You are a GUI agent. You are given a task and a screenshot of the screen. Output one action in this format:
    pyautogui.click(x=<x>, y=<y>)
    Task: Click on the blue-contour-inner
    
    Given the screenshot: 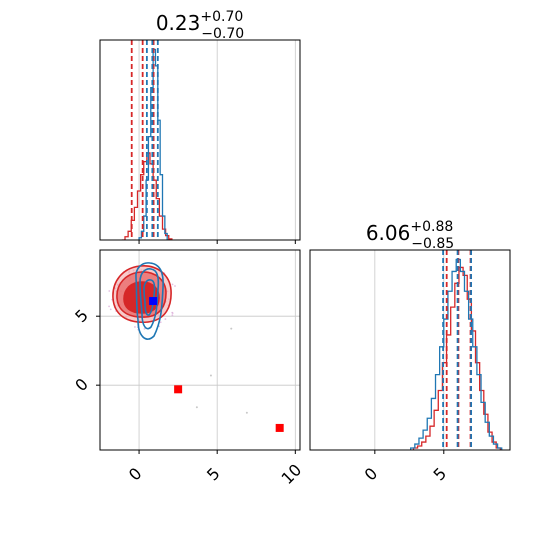 What is the action you would take?
    pyautogui.click(x=149, y=297)
    